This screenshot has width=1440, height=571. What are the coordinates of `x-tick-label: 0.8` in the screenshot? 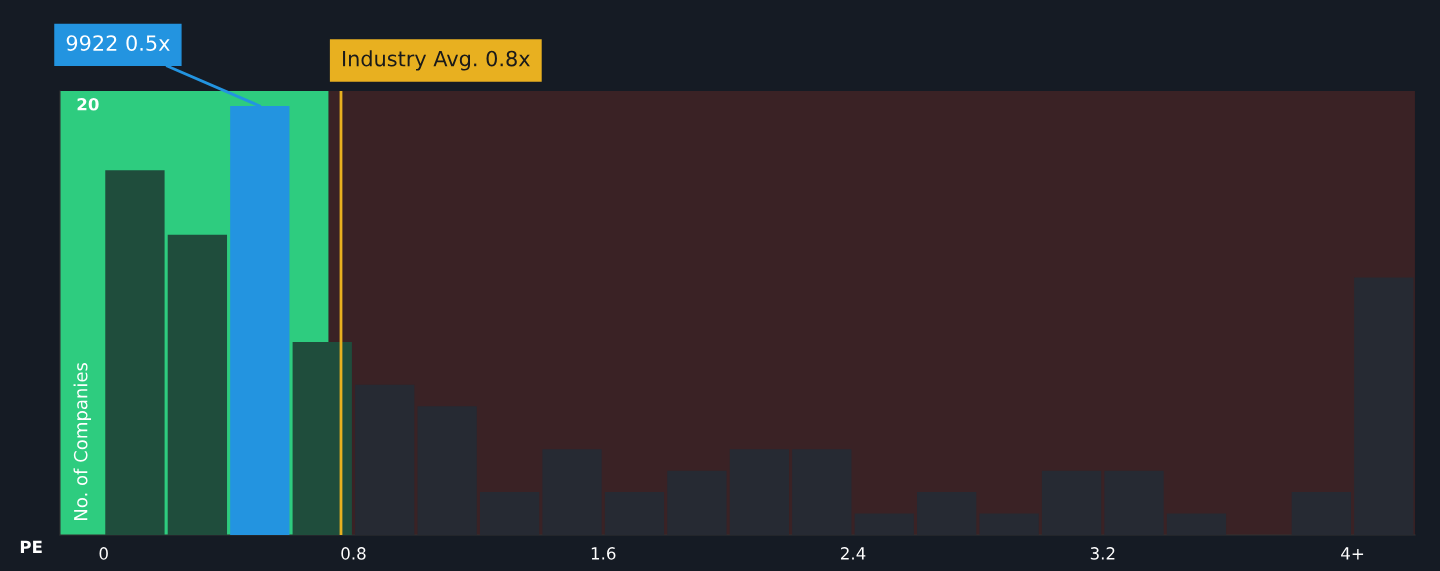 It's located at (353, 553).